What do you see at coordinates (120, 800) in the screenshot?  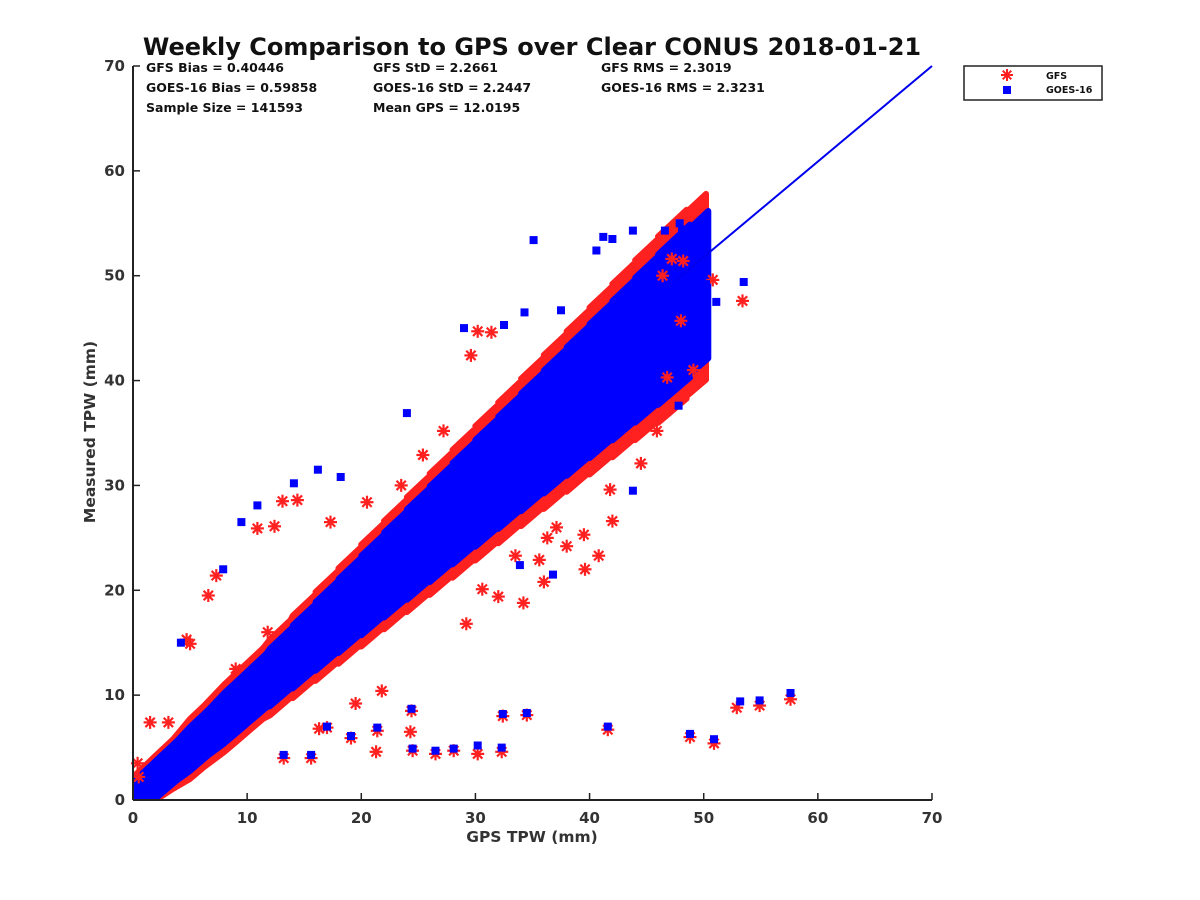 I see `y-tick-label: 0` at bounding box center [120, 800].